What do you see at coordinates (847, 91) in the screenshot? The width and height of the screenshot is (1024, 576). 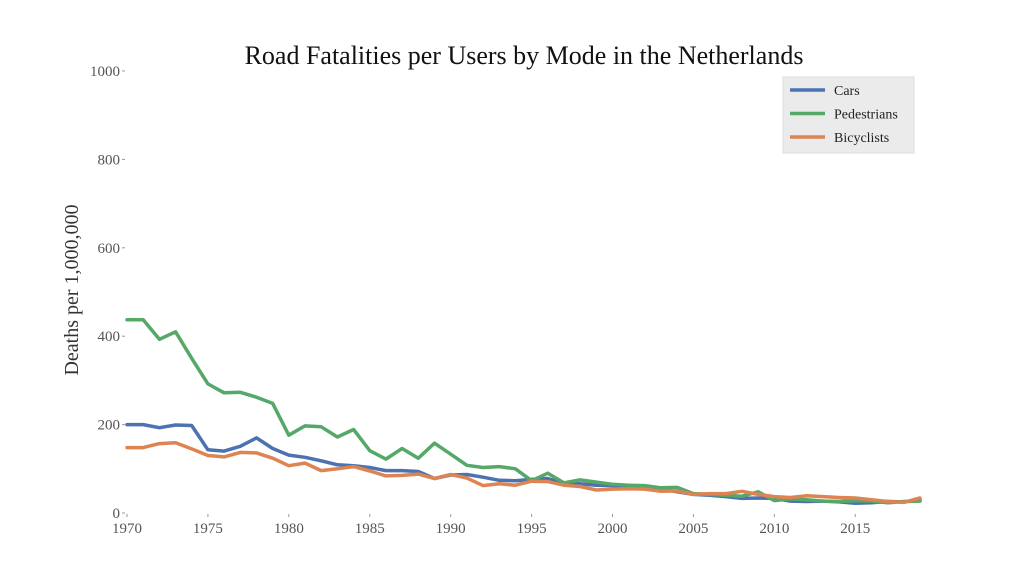 I see `legend-label-cars: Cars` at bounding box center [847, 91].